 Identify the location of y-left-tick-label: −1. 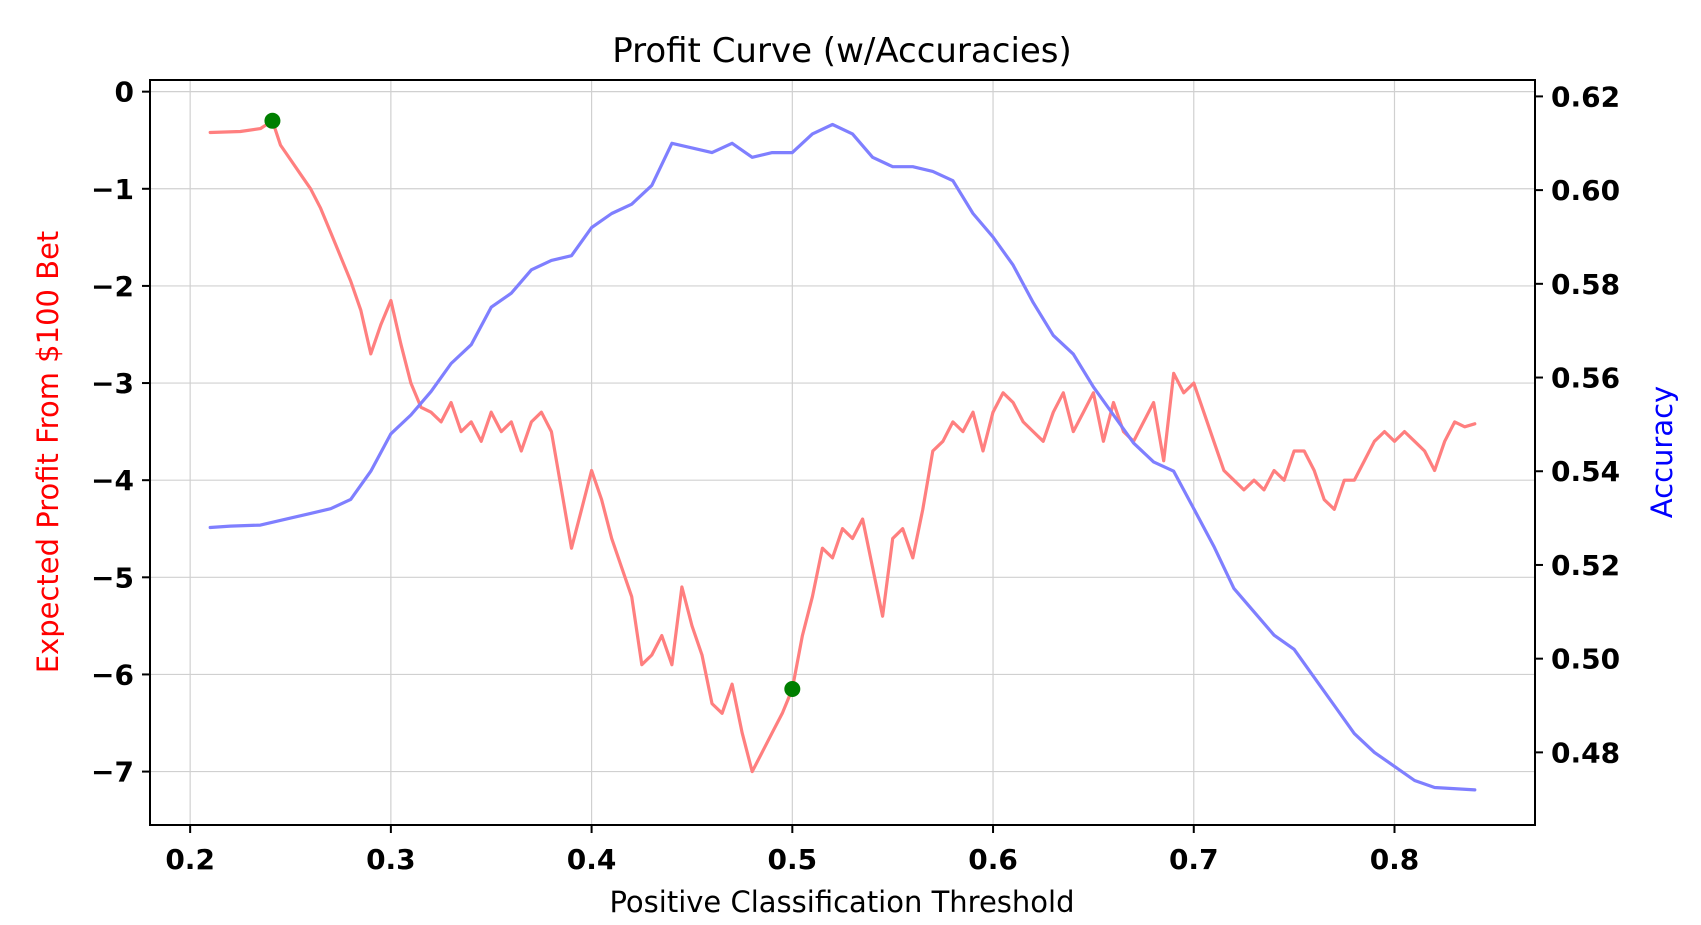
(112, 189).